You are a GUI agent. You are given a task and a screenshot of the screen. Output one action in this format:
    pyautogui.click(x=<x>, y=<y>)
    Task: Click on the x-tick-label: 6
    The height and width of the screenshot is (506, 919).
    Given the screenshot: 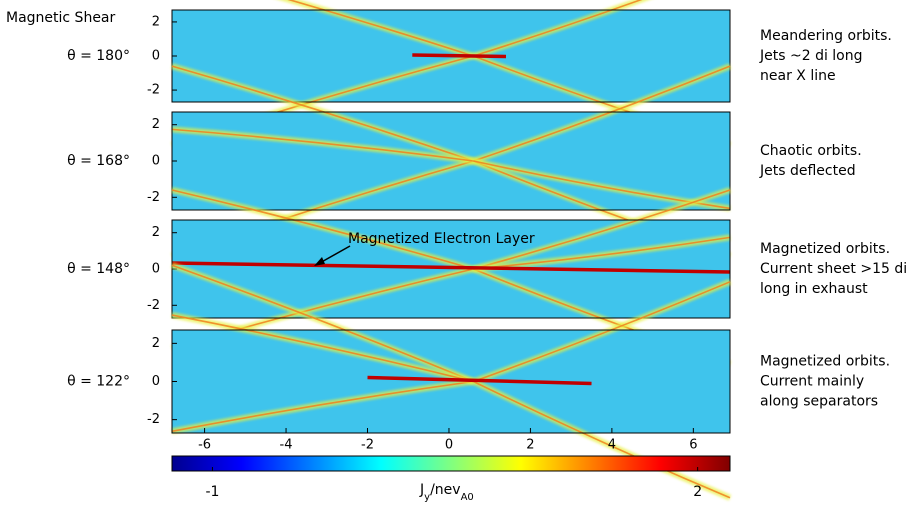 What is the action you would take?
    pyautogui.click(x=693, y=445)
    